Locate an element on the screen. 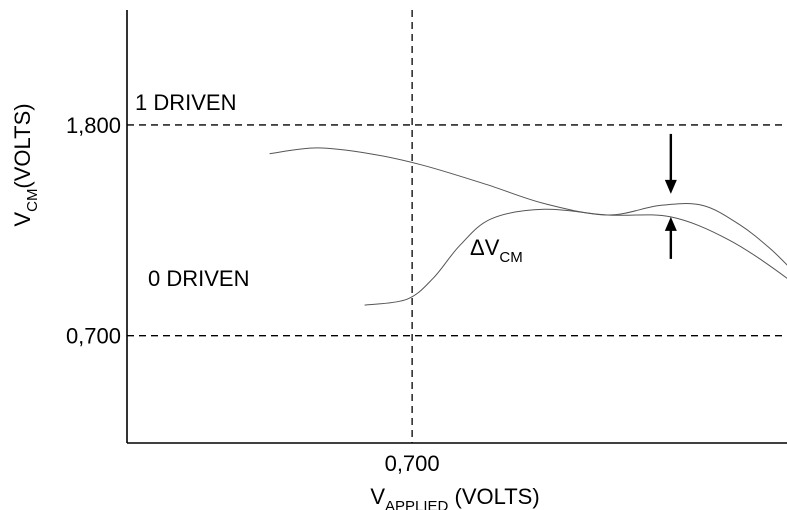  series-label-1-driven: 1 DRIVEN is located at coordinates (185, 102).